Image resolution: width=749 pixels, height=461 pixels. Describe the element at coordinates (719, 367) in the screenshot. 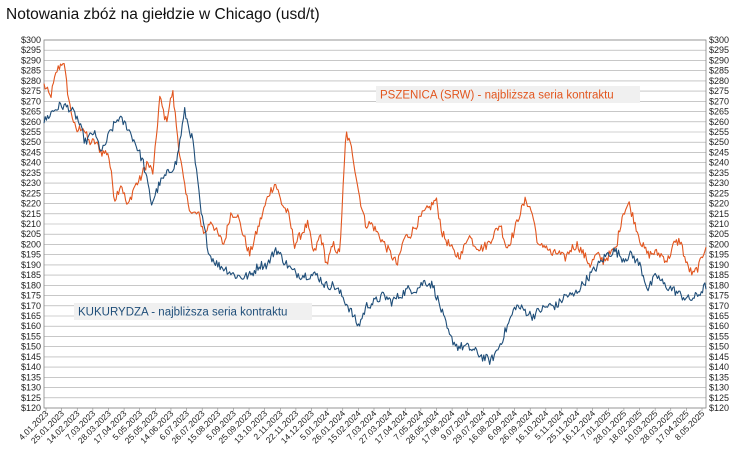

I see `y-tick-label-right: $140` at that location.